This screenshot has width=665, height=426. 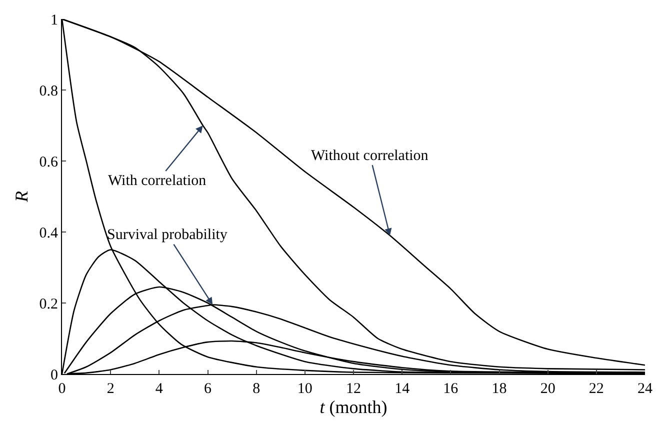 I want to click on x-tick-label: 18, so click(x=499, y=389).